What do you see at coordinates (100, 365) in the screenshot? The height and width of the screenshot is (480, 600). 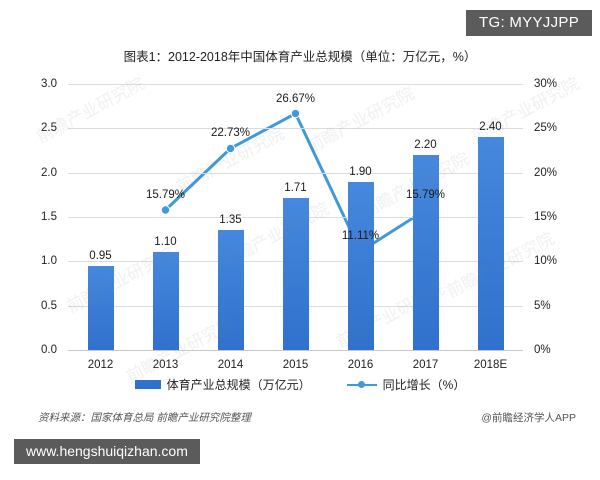 I see `x-axis-tick: 2012` at bounding box center [100, 365].